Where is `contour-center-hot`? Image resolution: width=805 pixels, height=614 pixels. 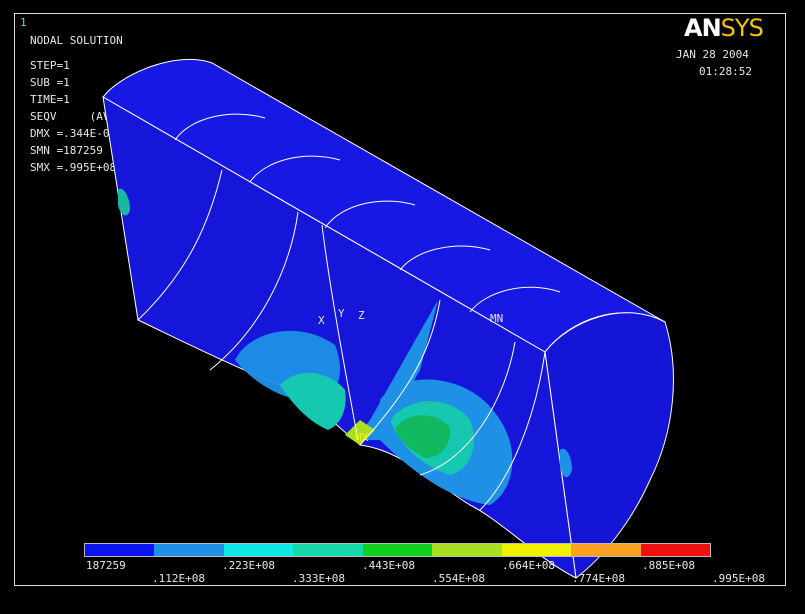 contour-center-hot is located at coordinates (423, 436).